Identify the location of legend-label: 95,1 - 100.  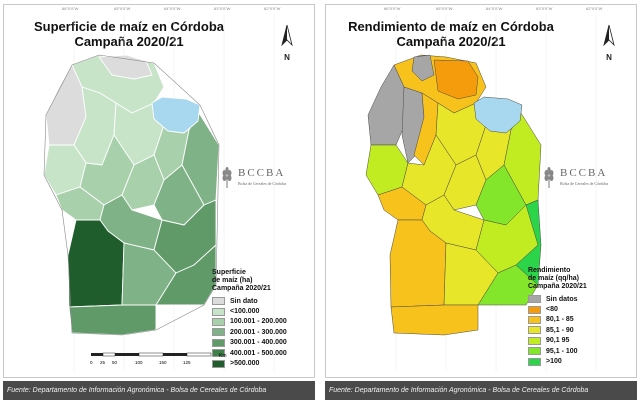
(562, 351).